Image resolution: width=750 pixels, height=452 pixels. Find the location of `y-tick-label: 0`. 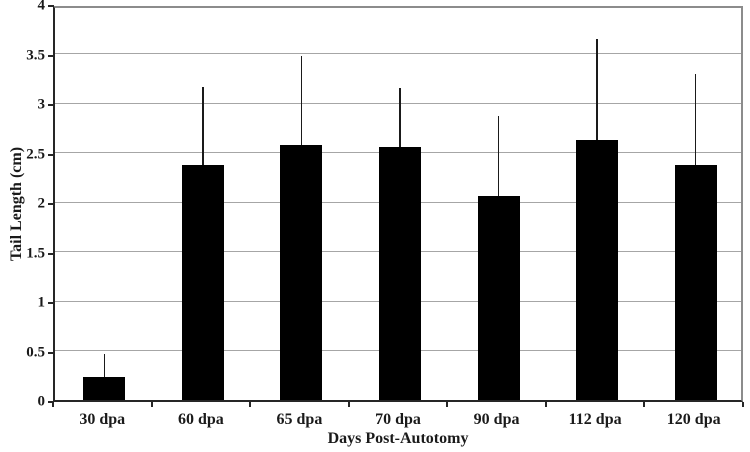

y-tick-label: 0 is located at coordinates (41, 401).